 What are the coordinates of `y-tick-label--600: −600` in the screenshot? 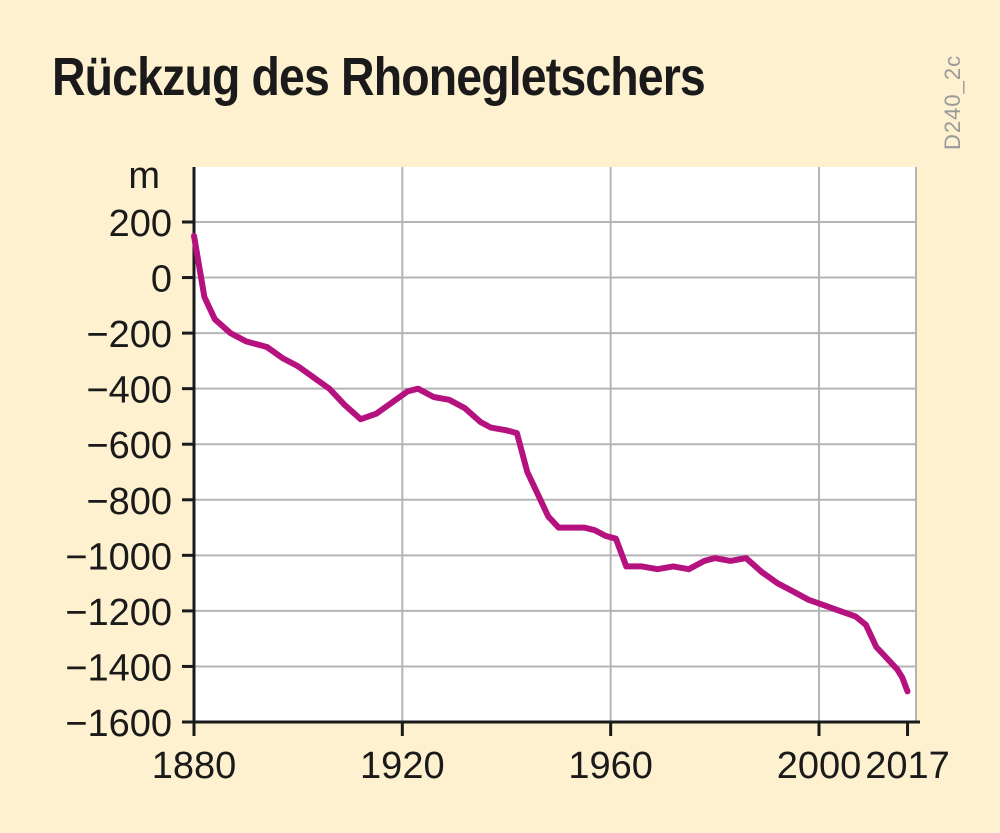 It's located at (129, 446).